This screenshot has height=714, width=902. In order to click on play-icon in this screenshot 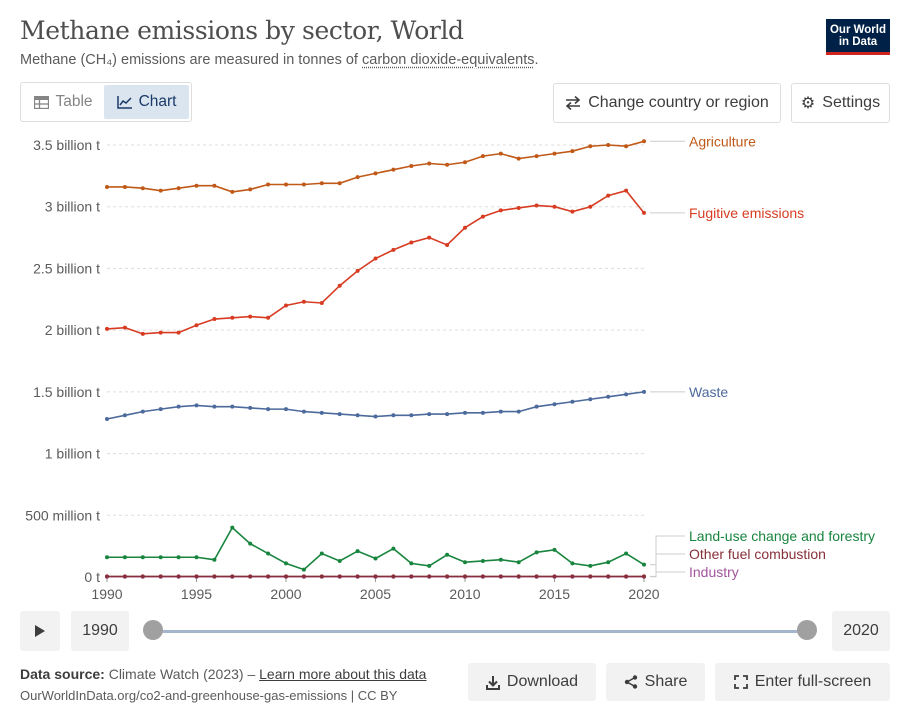, I will do `click(40, 631)`.